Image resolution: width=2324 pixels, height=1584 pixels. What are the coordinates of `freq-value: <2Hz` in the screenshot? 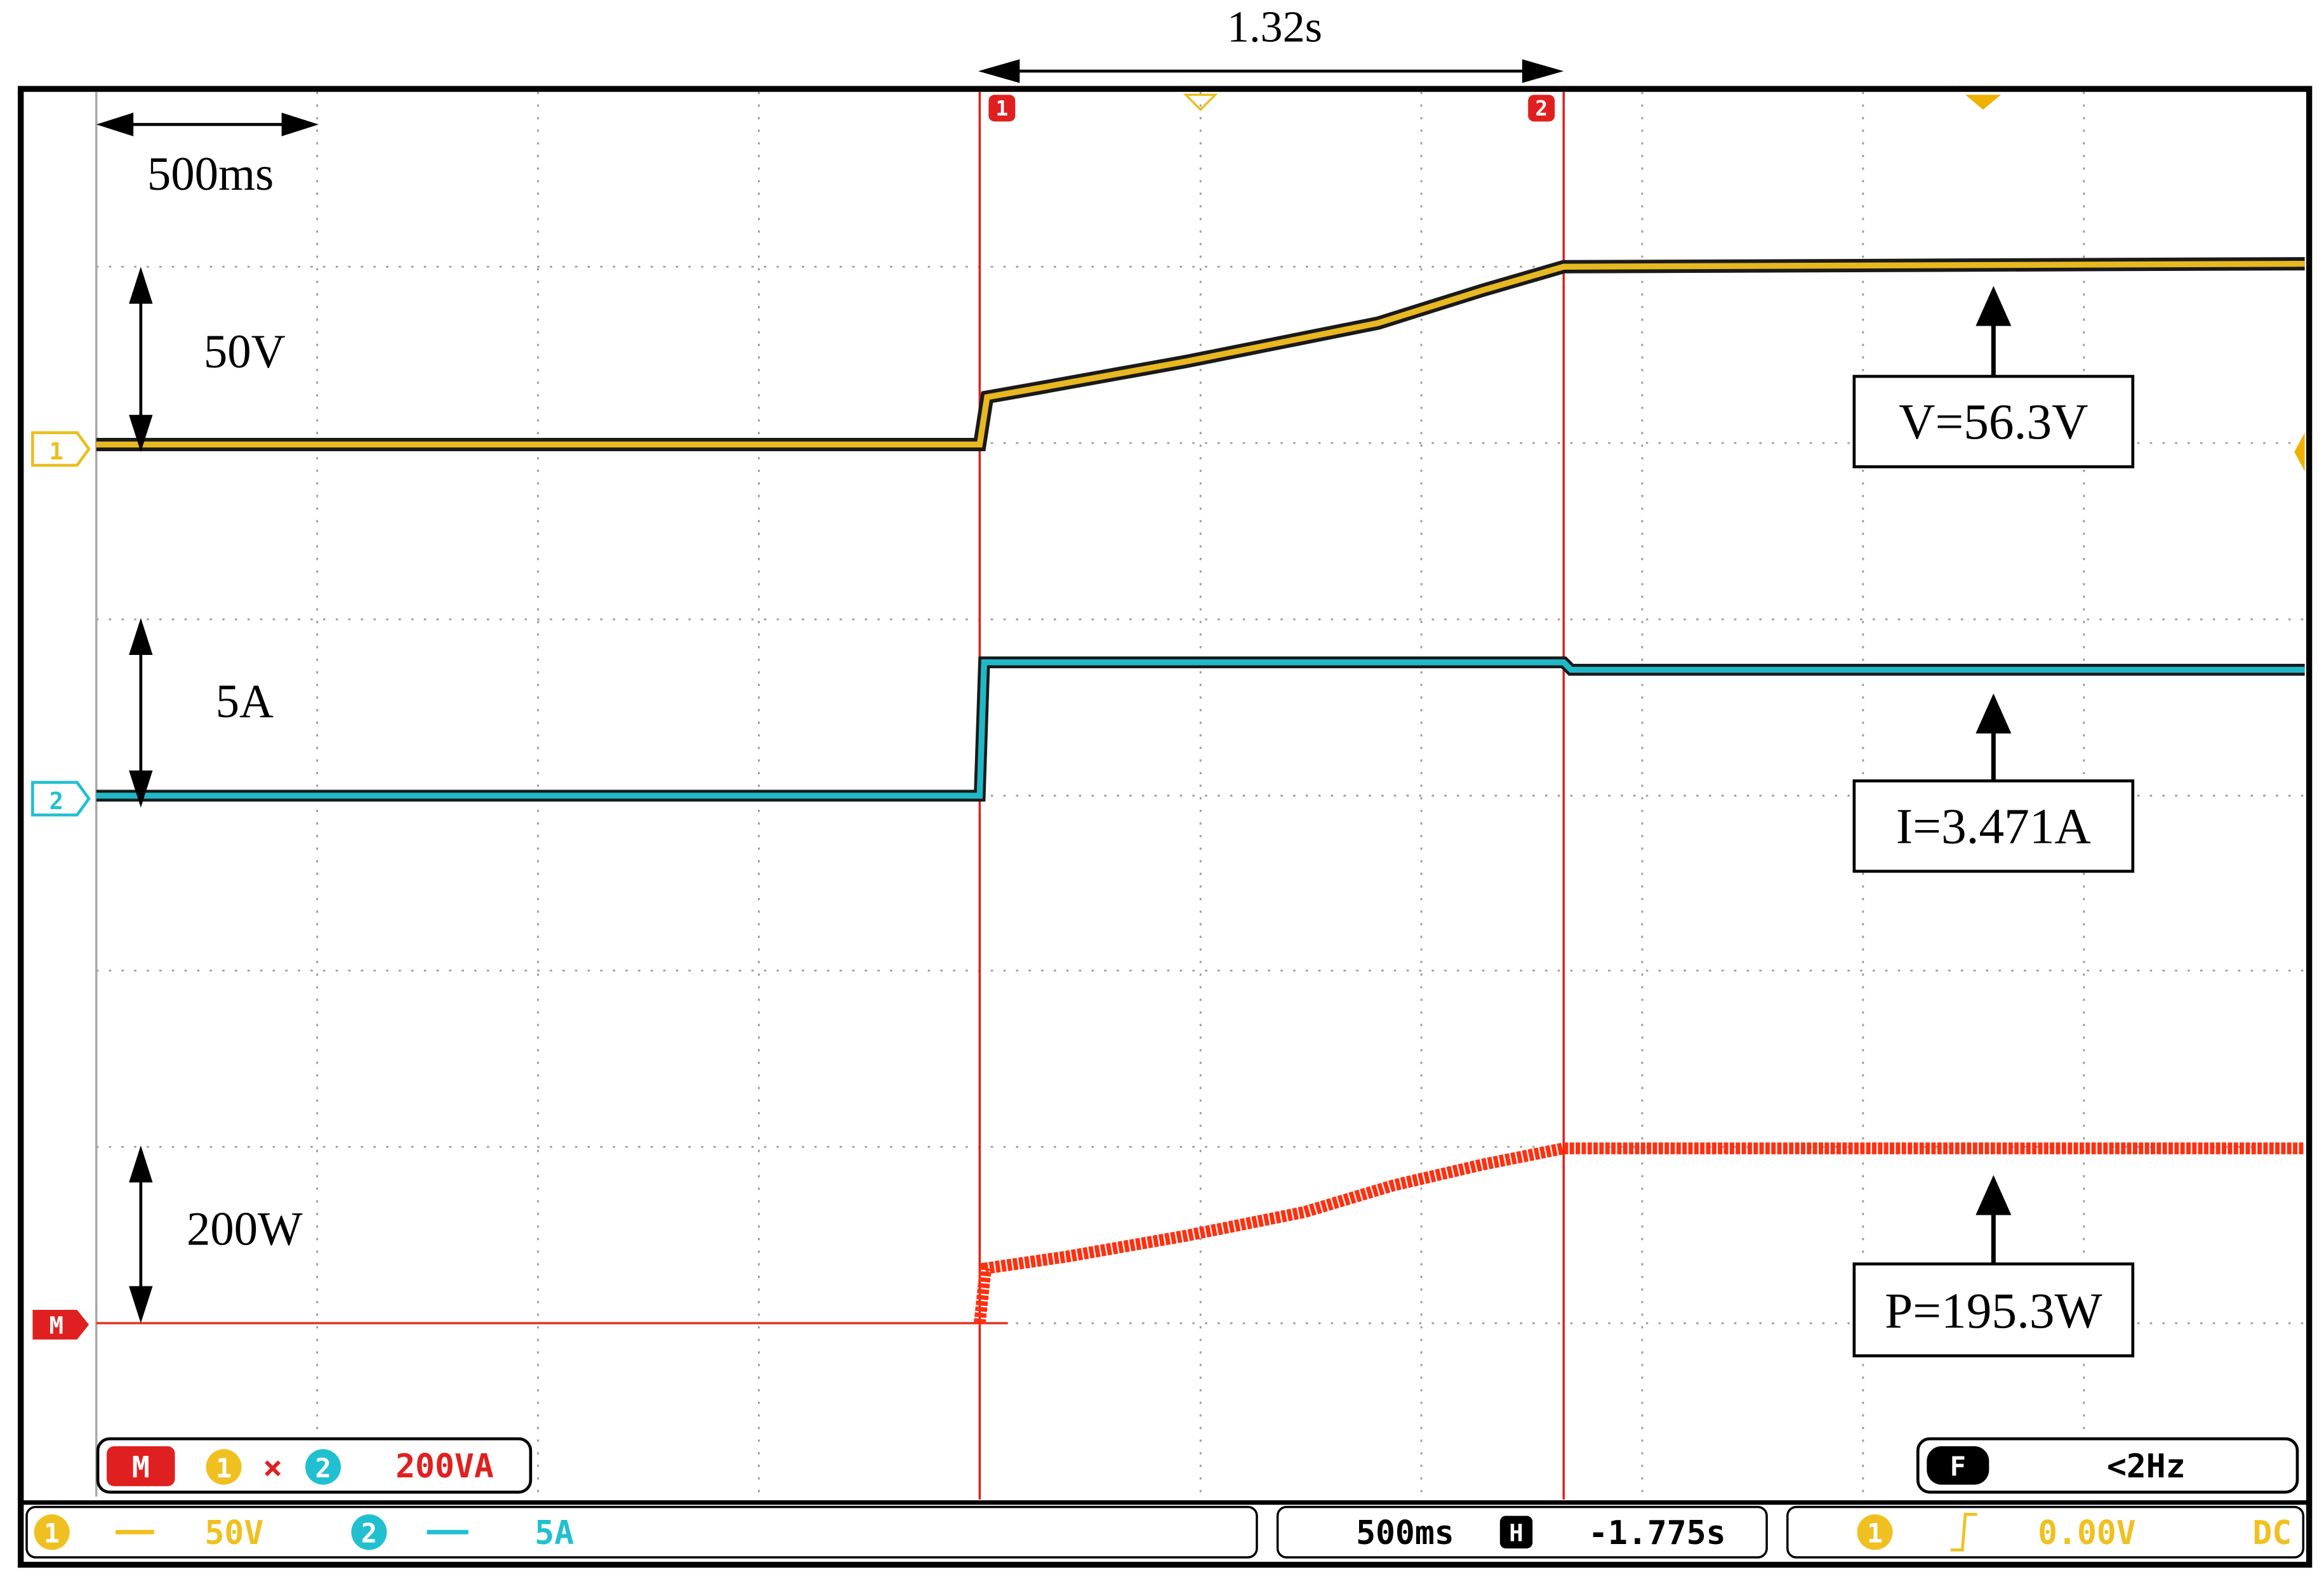 It's located at (2146, 1467).